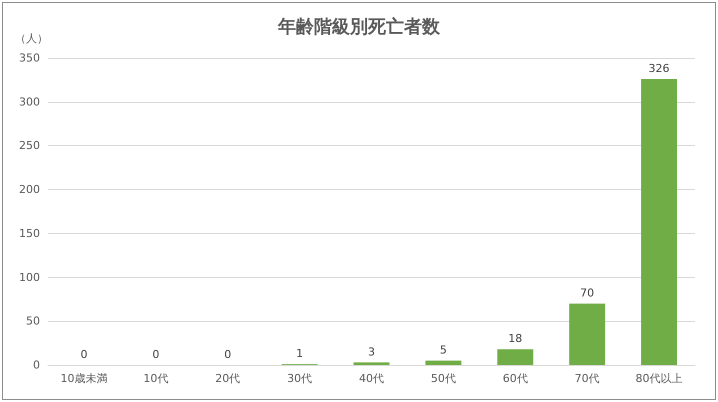 The width and height of the screenshot is (718, 402). Describe the element at coordinates (33, 321) in the screenshot. I see `y-tick-label: 50` at that location.